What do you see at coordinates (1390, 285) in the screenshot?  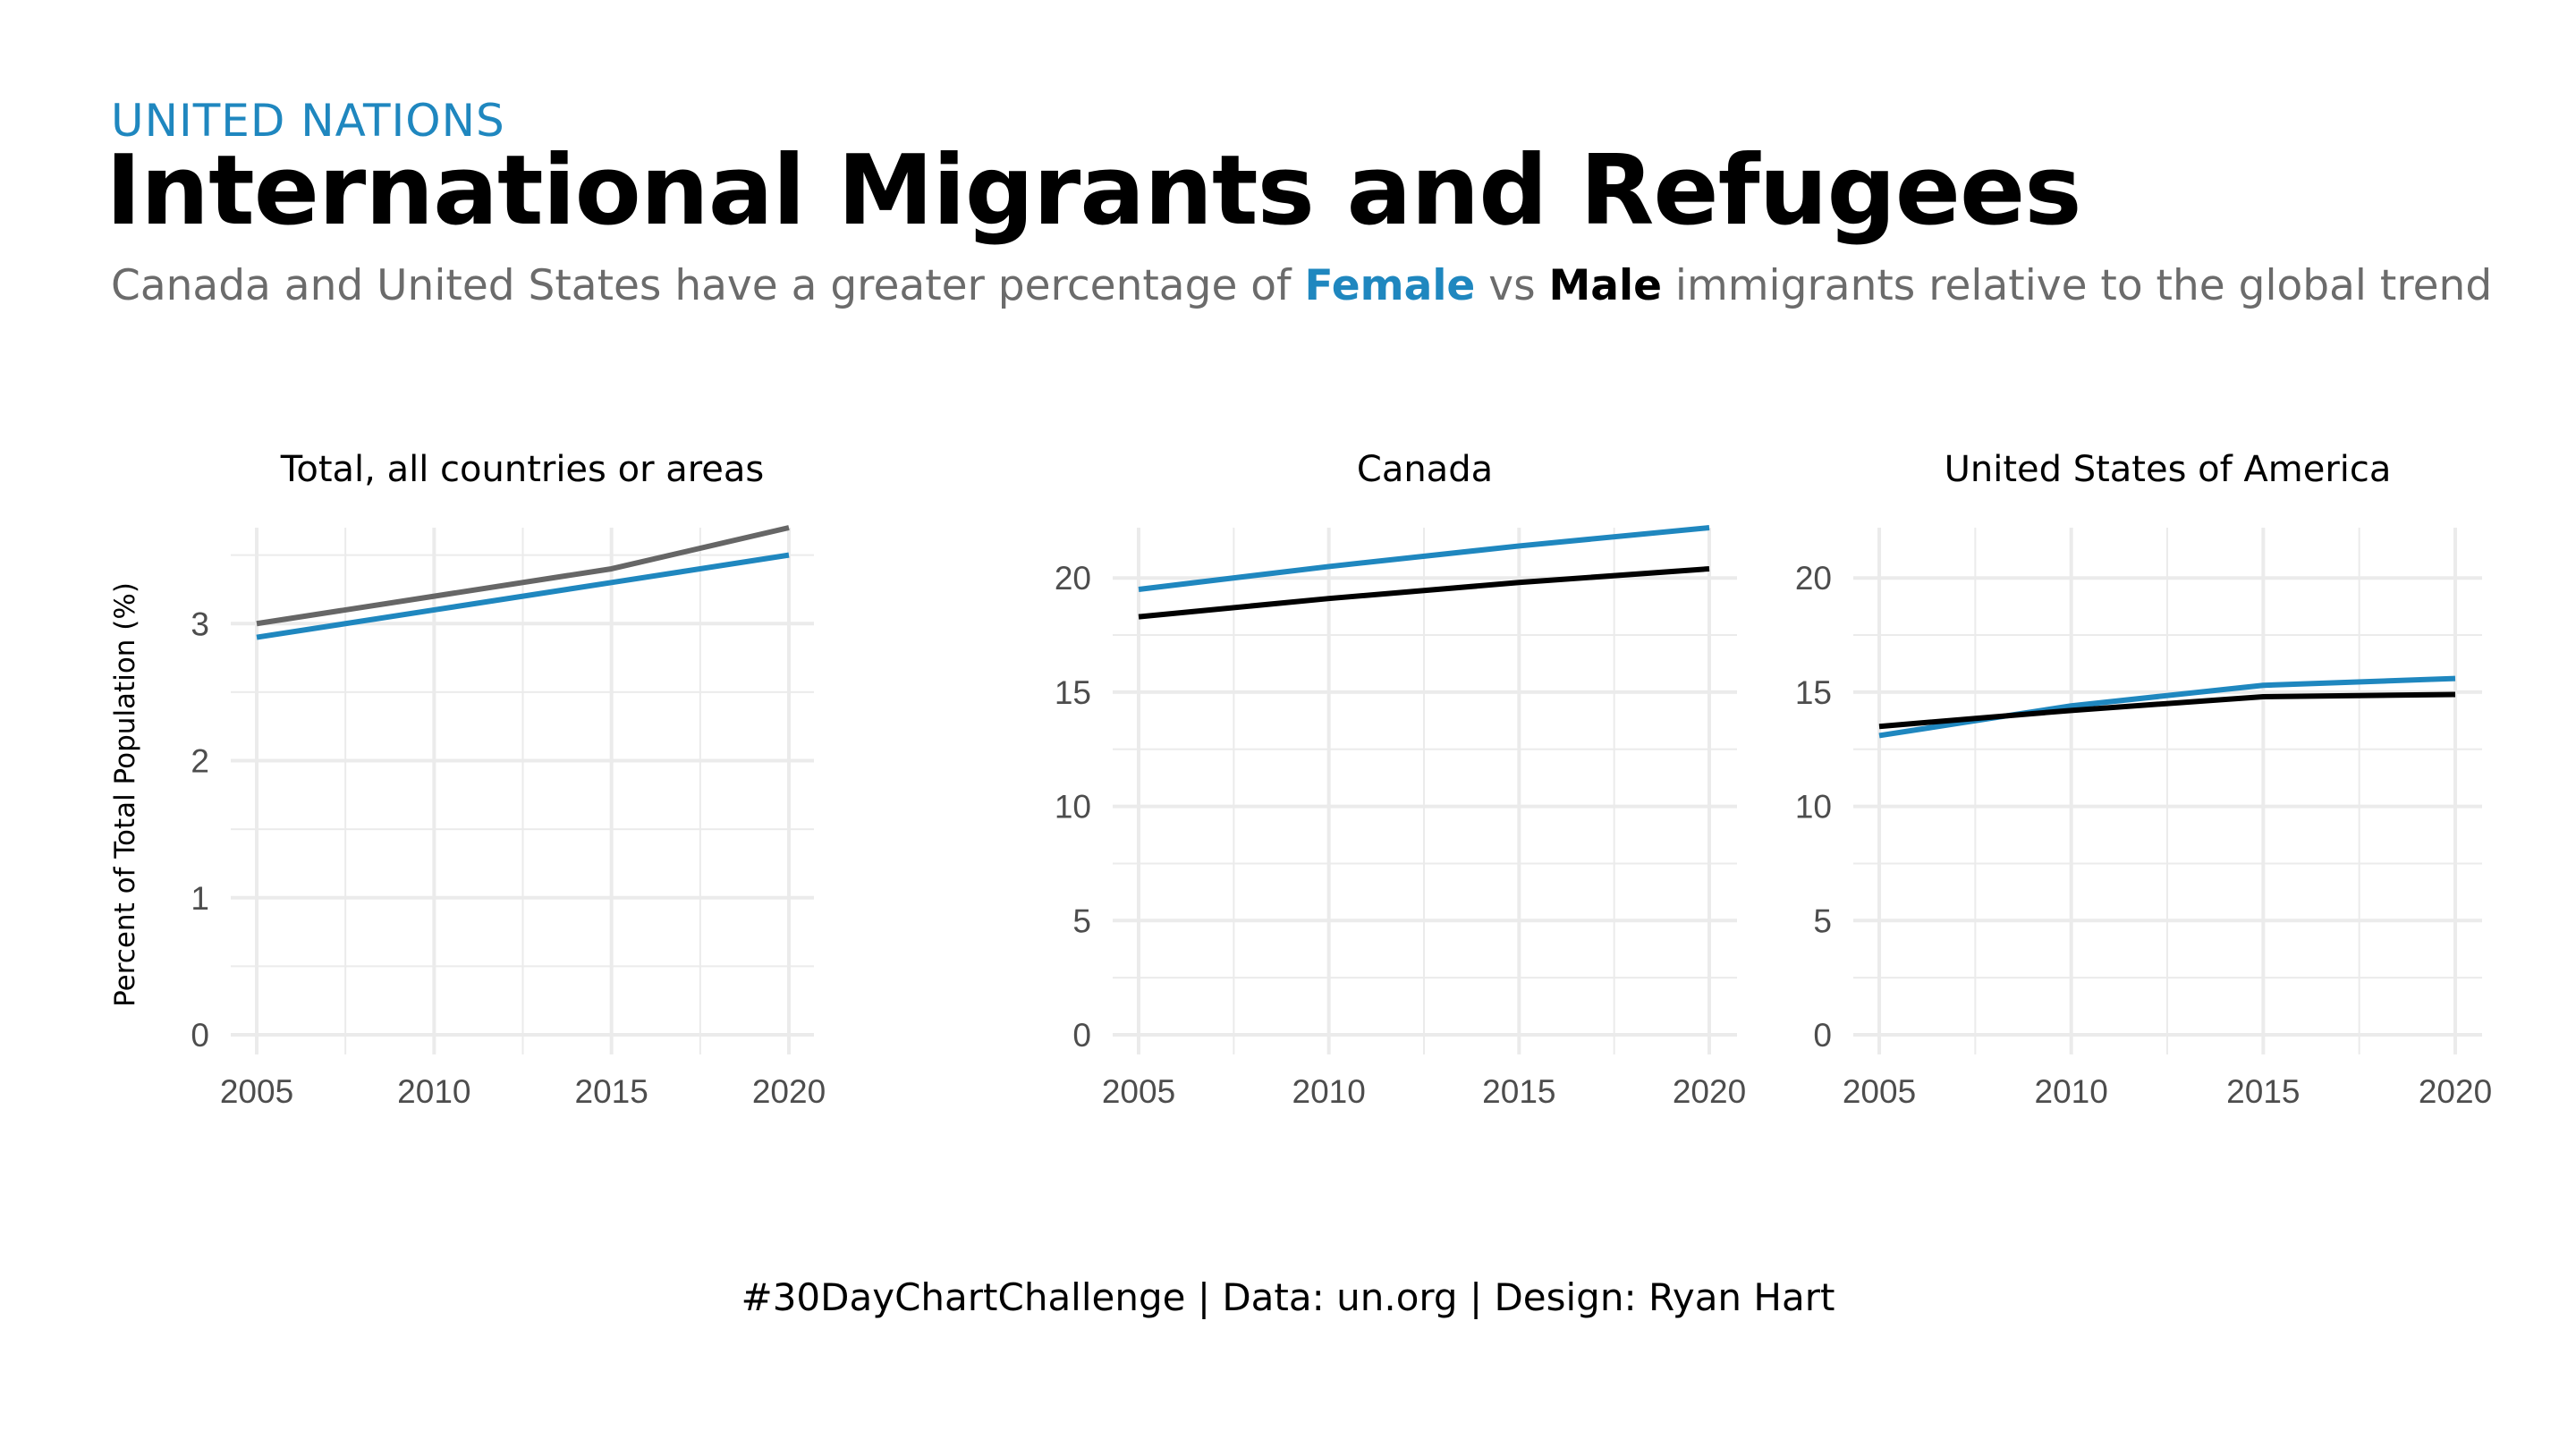 I see `subtitle-female-key: Female` at bounding box center [1390, 285].